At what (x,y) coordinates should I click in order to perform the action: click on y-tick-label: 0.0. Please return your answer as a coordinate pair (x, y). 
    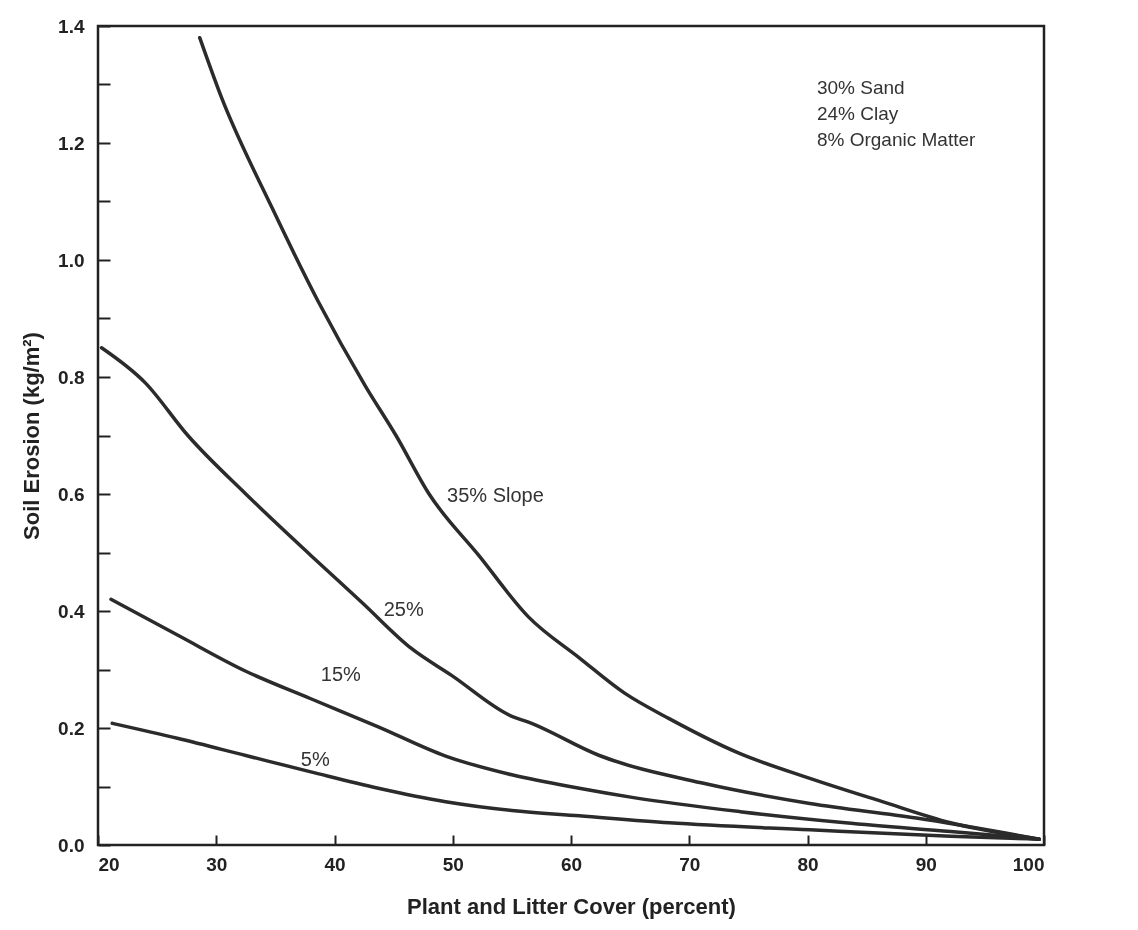
    Looking at the image, I should click on (71, 845).